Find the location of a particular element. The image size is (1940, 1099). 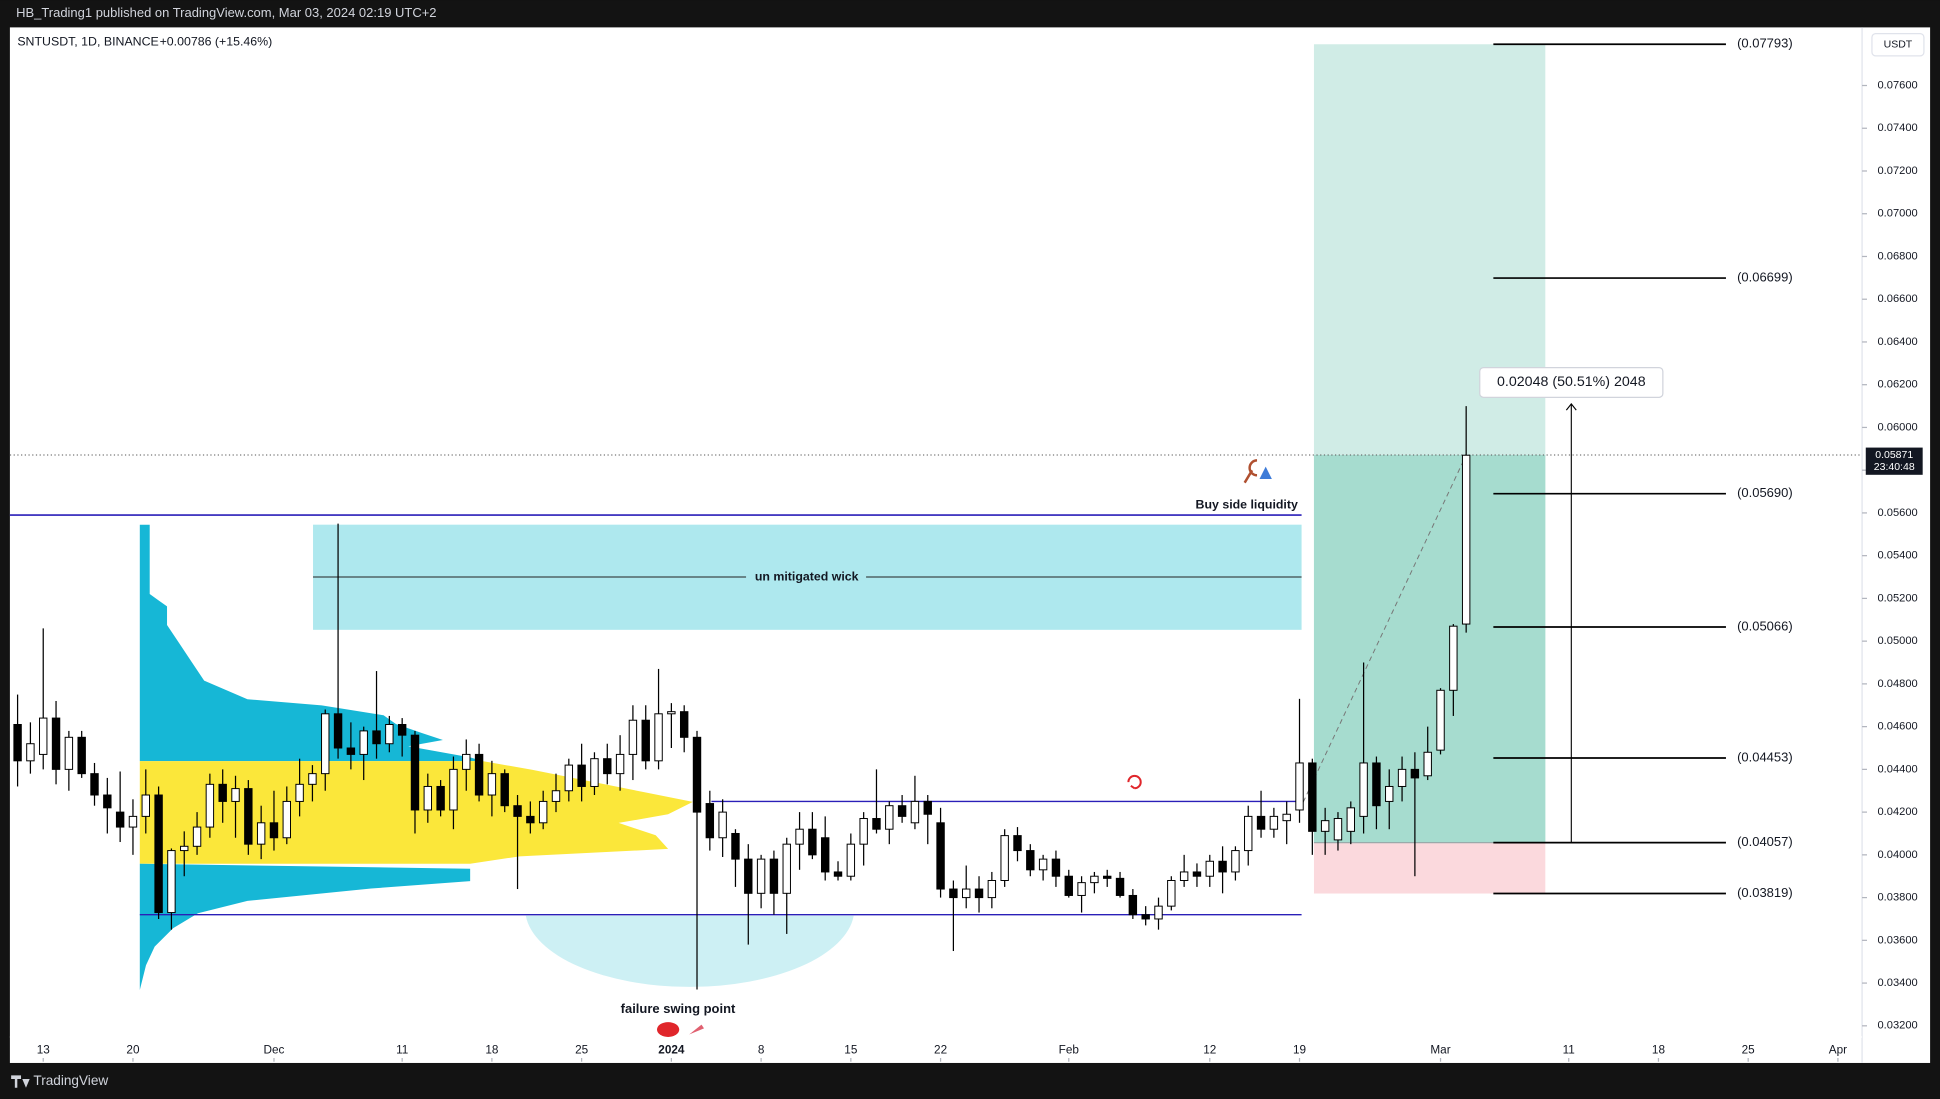

swing-label: failure swing point is located at coordinates (678, 1008).